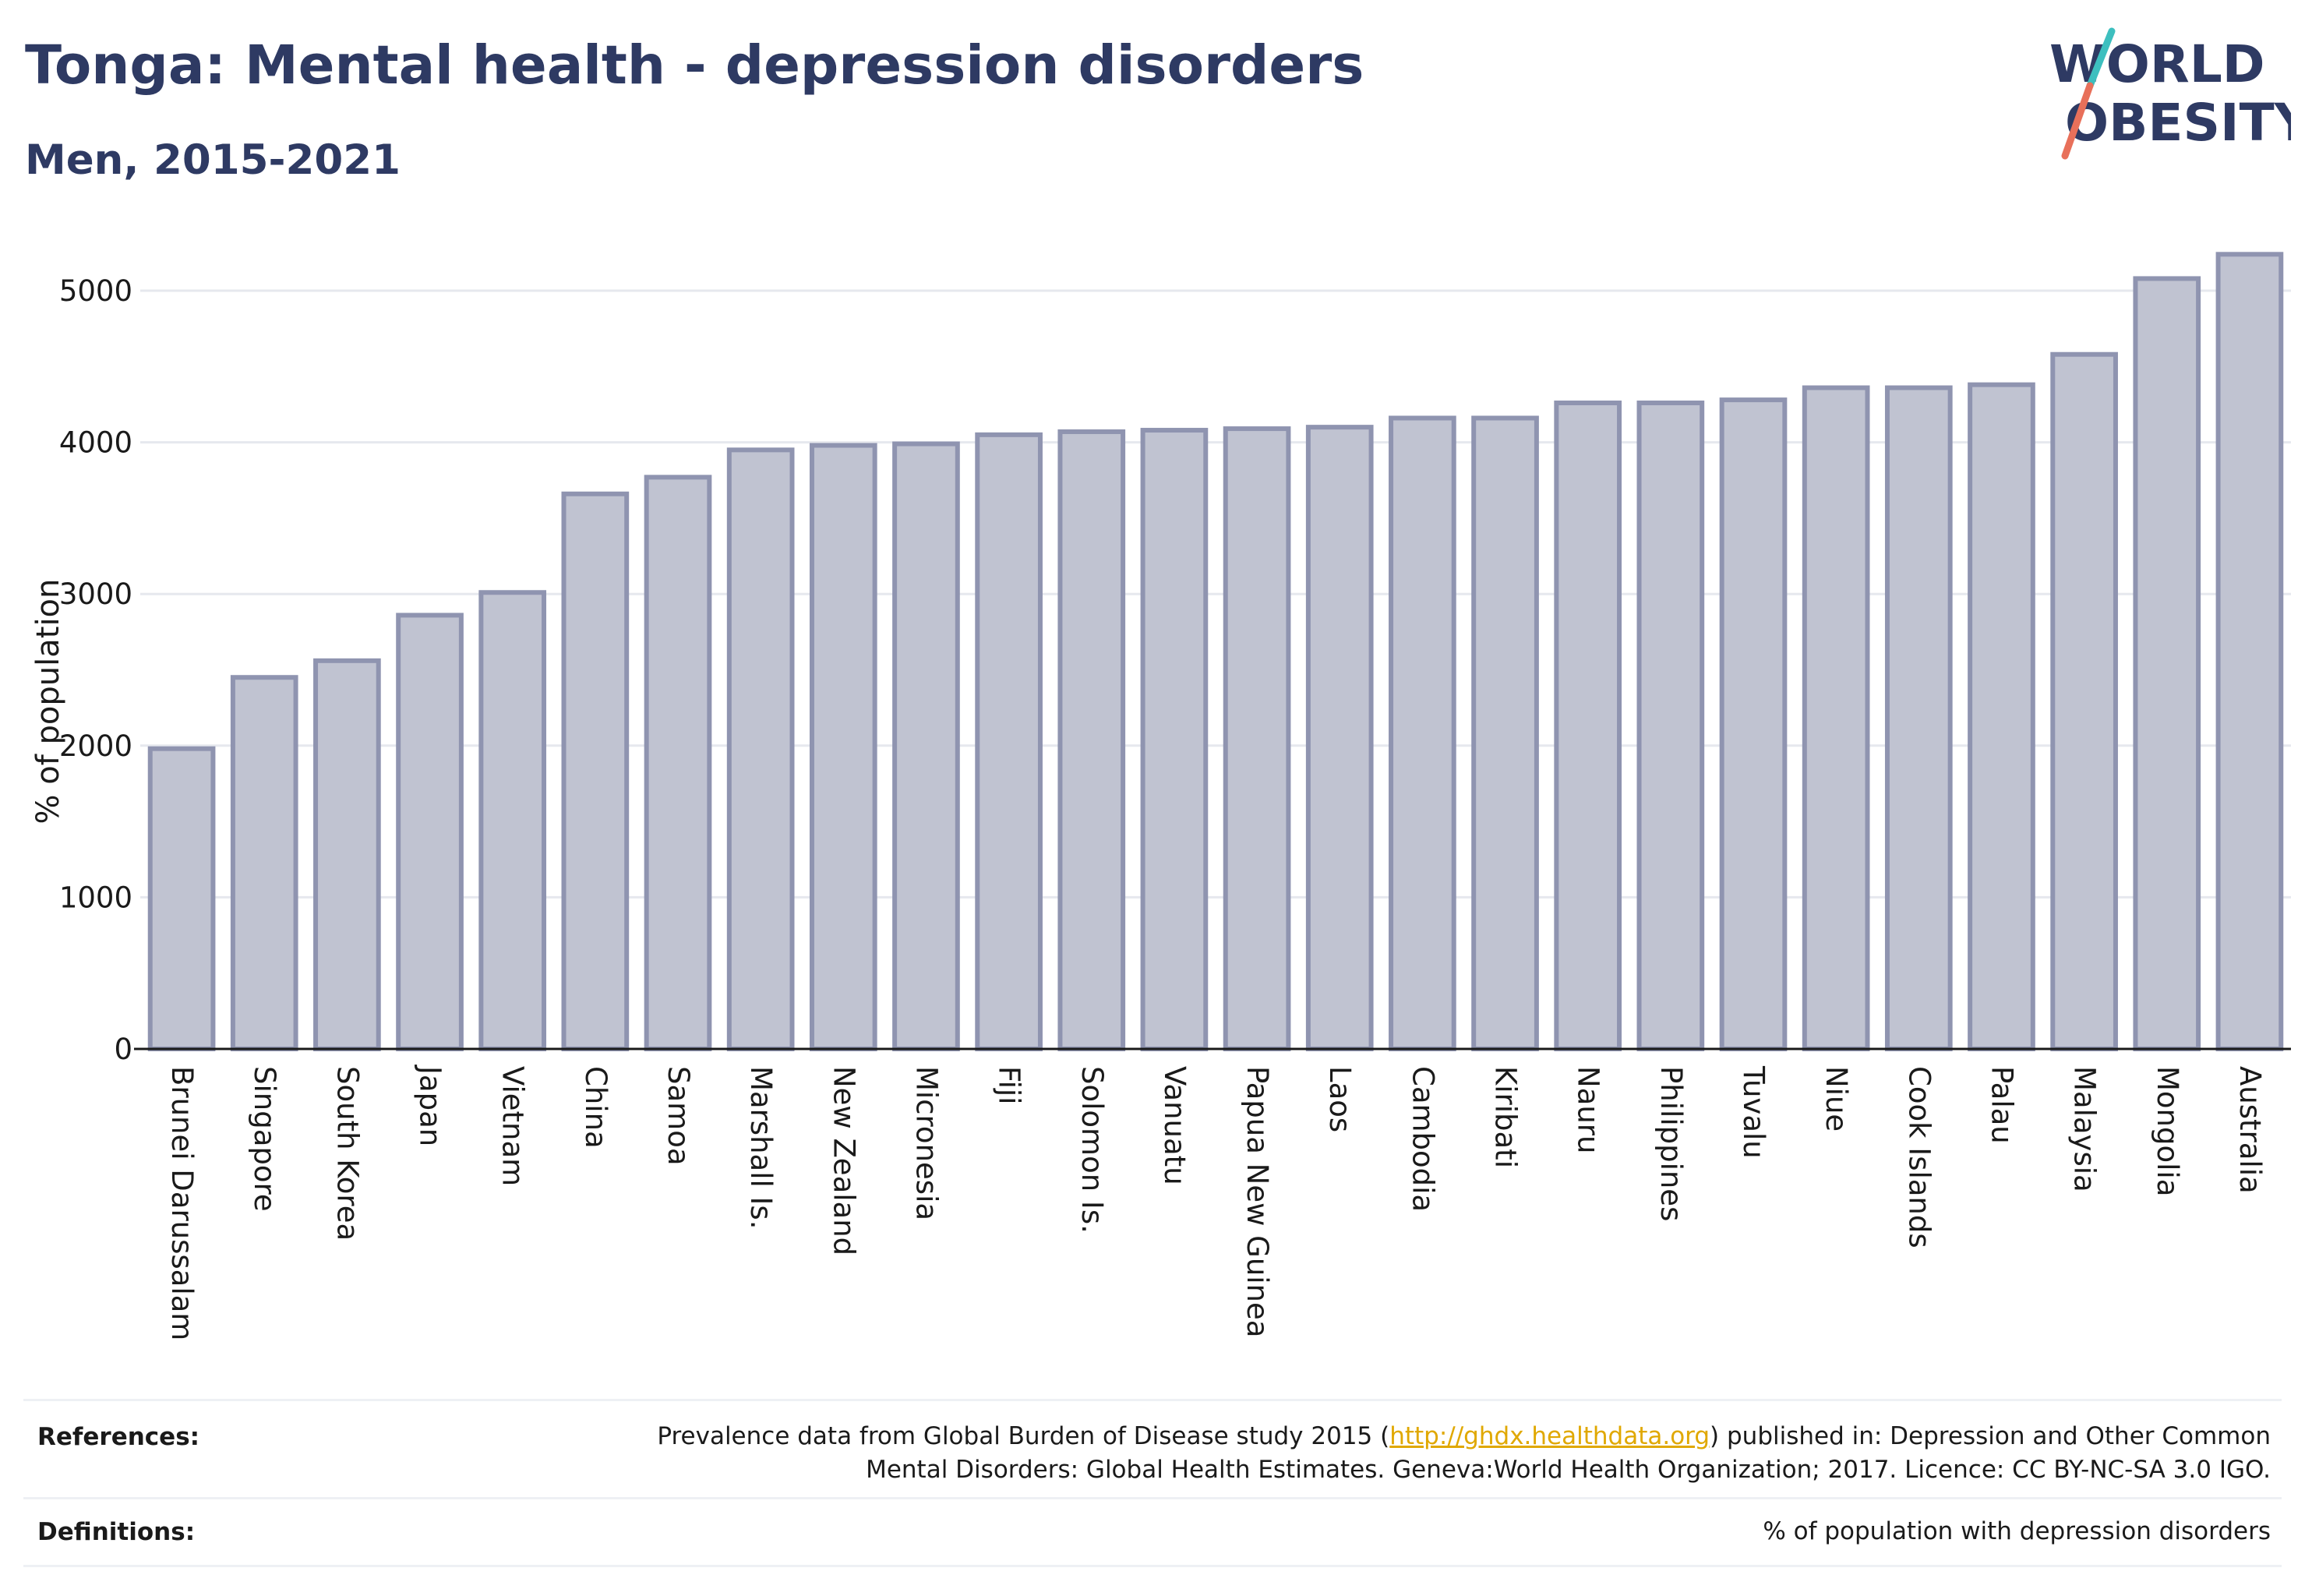 The image size is (2305, 1596). I want to click on x-tick-label: Nauru, so click(1588, 1109).